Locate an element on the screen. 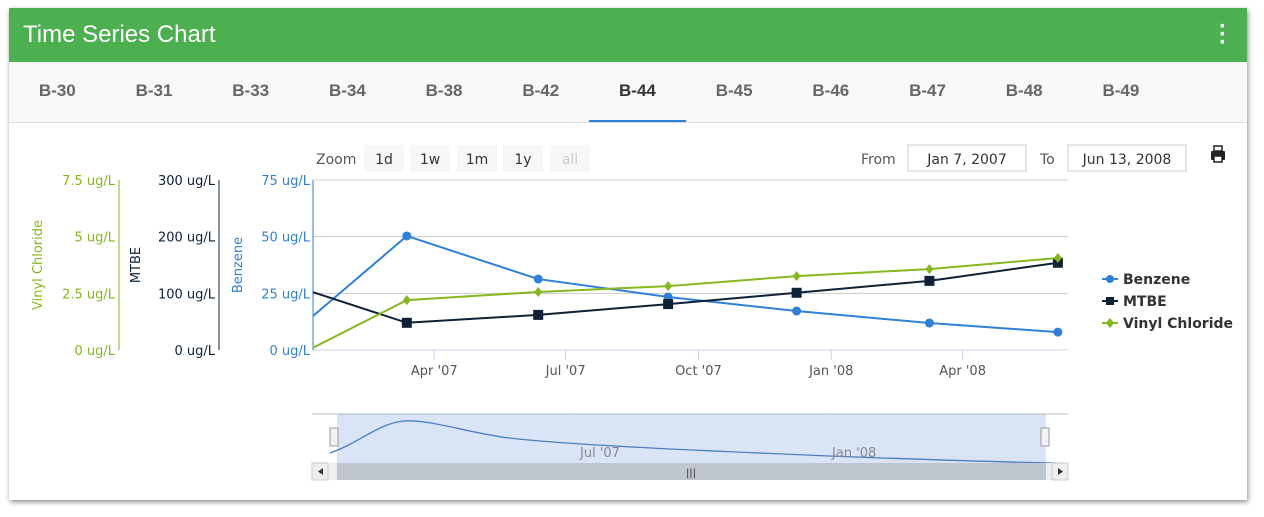 This screenshot has height=517, width=1264. zoom-button-label: 1d is located at coordinates (384, 160).